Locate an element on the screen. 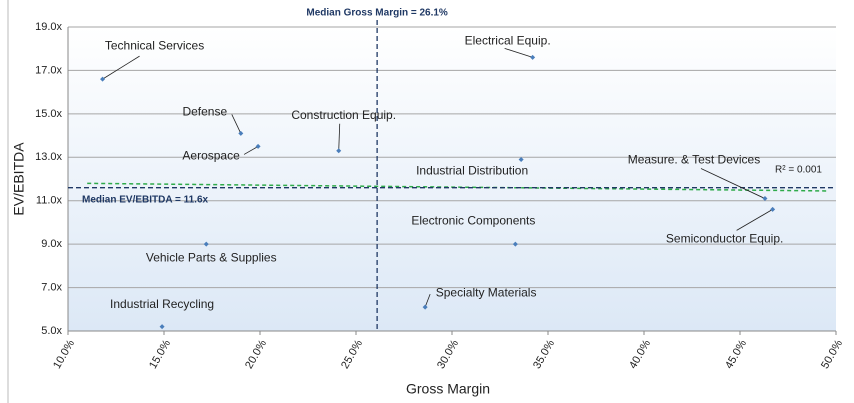 The width and height of the screenshot is (854, 403). y-tick-label: 19.0x is located at coordinates (48, 27).